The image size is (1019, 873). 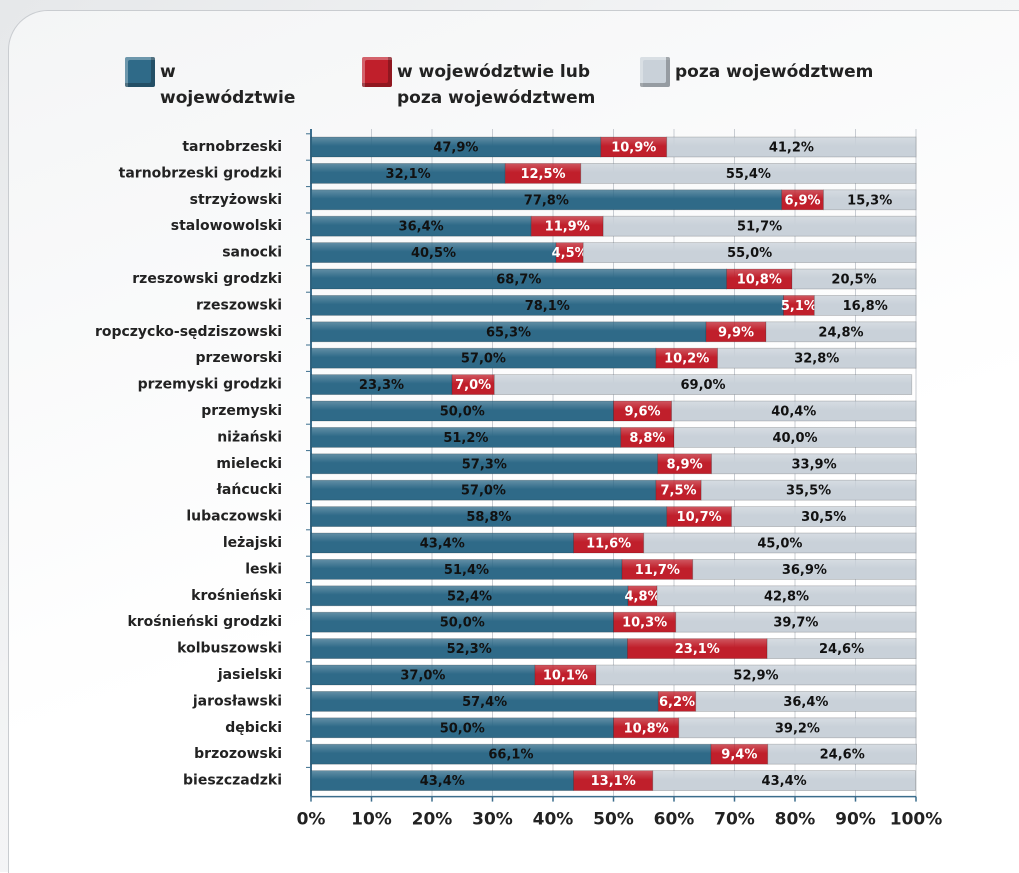 I want to click on y-tick-label: bieszczadzki, so click(x=232, y=781).